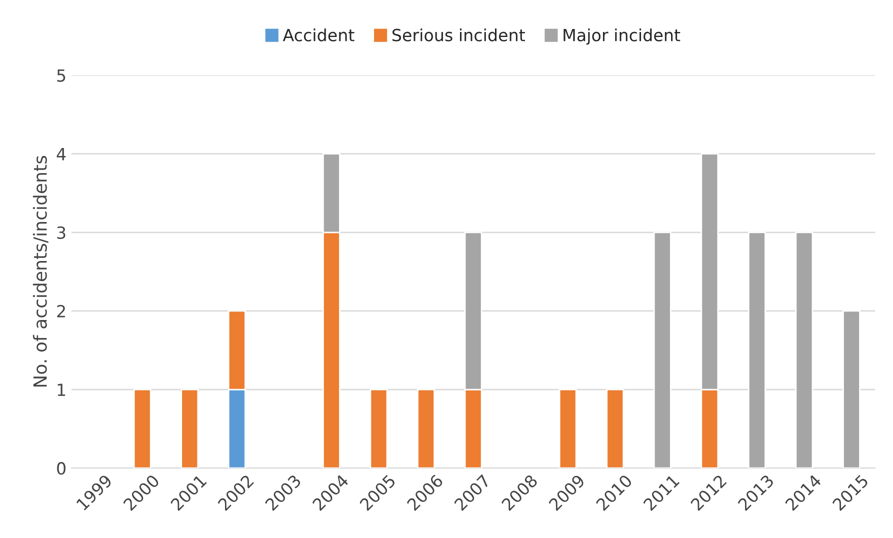 The height and width of the screenshot is (538, 893). I want to click on legend-label: Serious incident, so click(458, 35).